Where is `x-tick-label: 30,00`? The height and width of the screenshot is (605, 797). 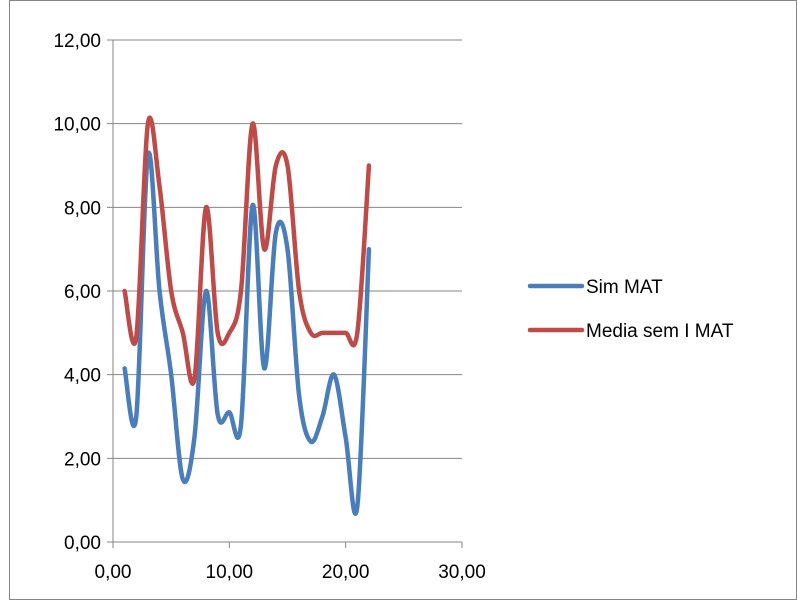 x-tick-label: 30,00 is located at coordinates (462, 572).